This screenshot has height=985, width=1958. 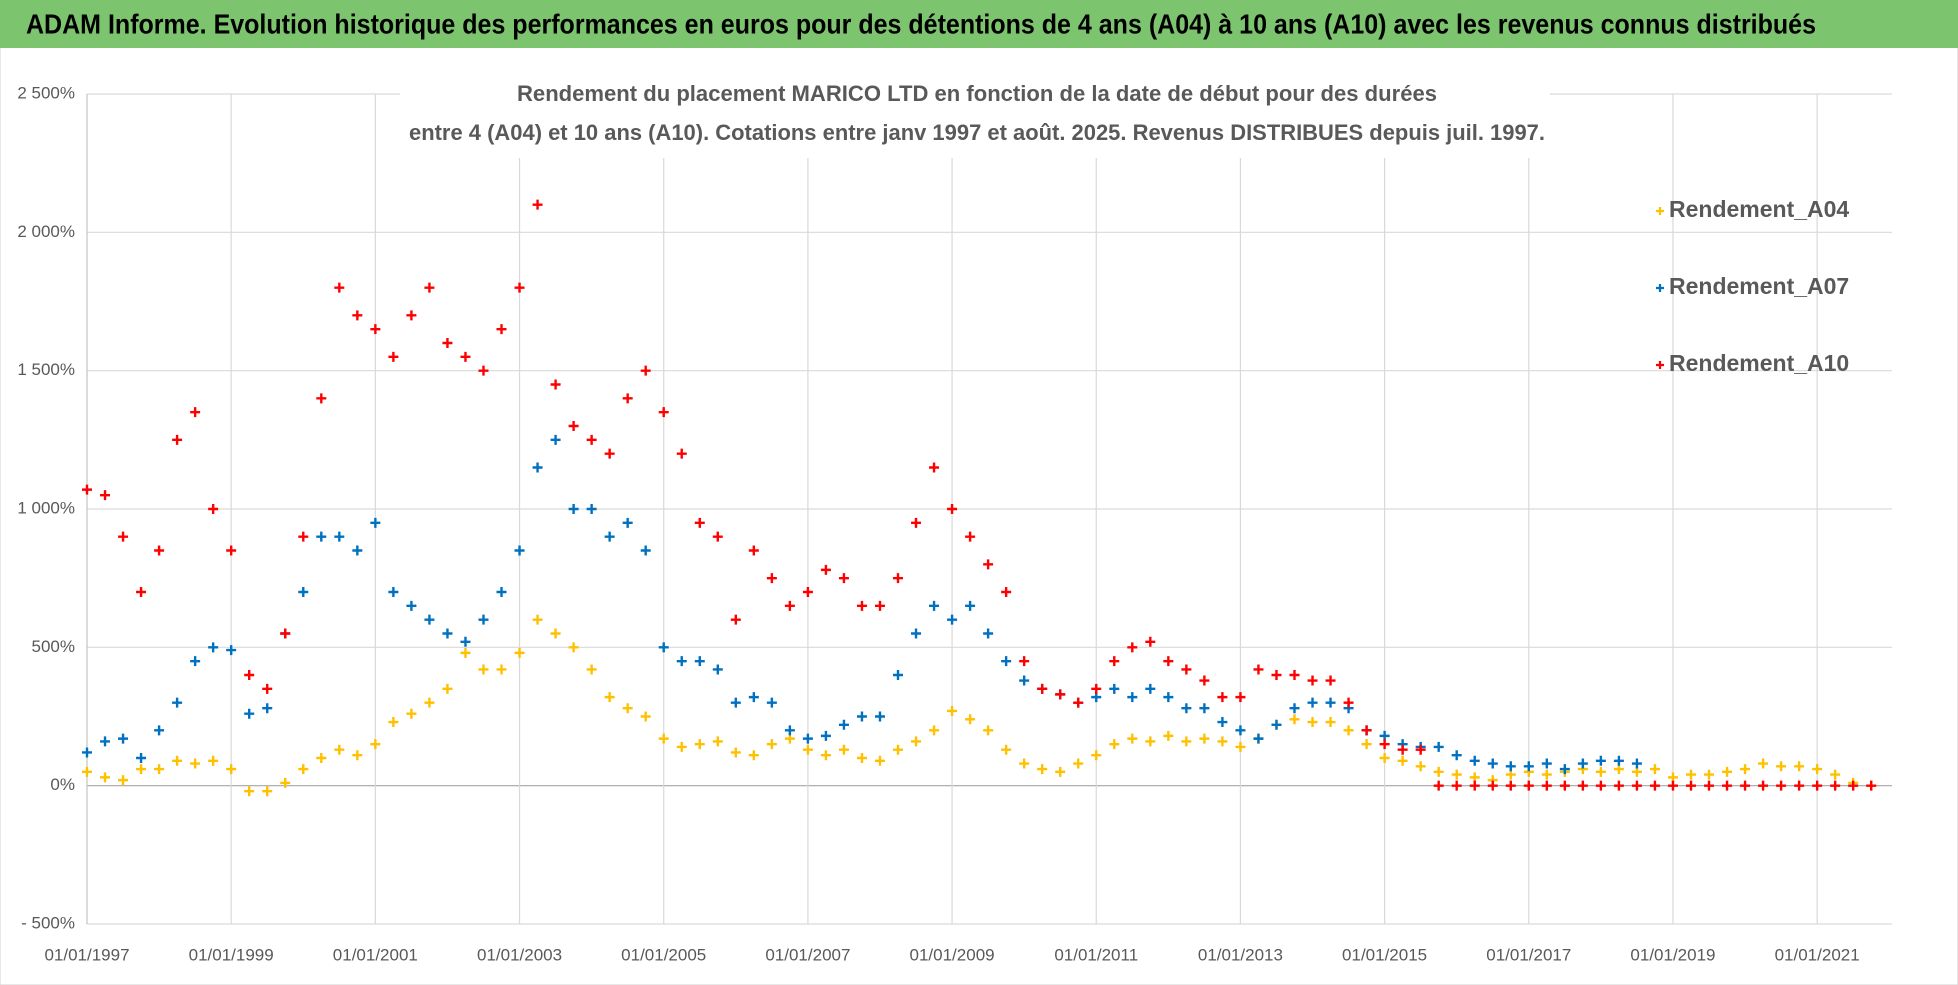 I want to click on legend-label: Rendement_A07, so click(x=1759, y=286).